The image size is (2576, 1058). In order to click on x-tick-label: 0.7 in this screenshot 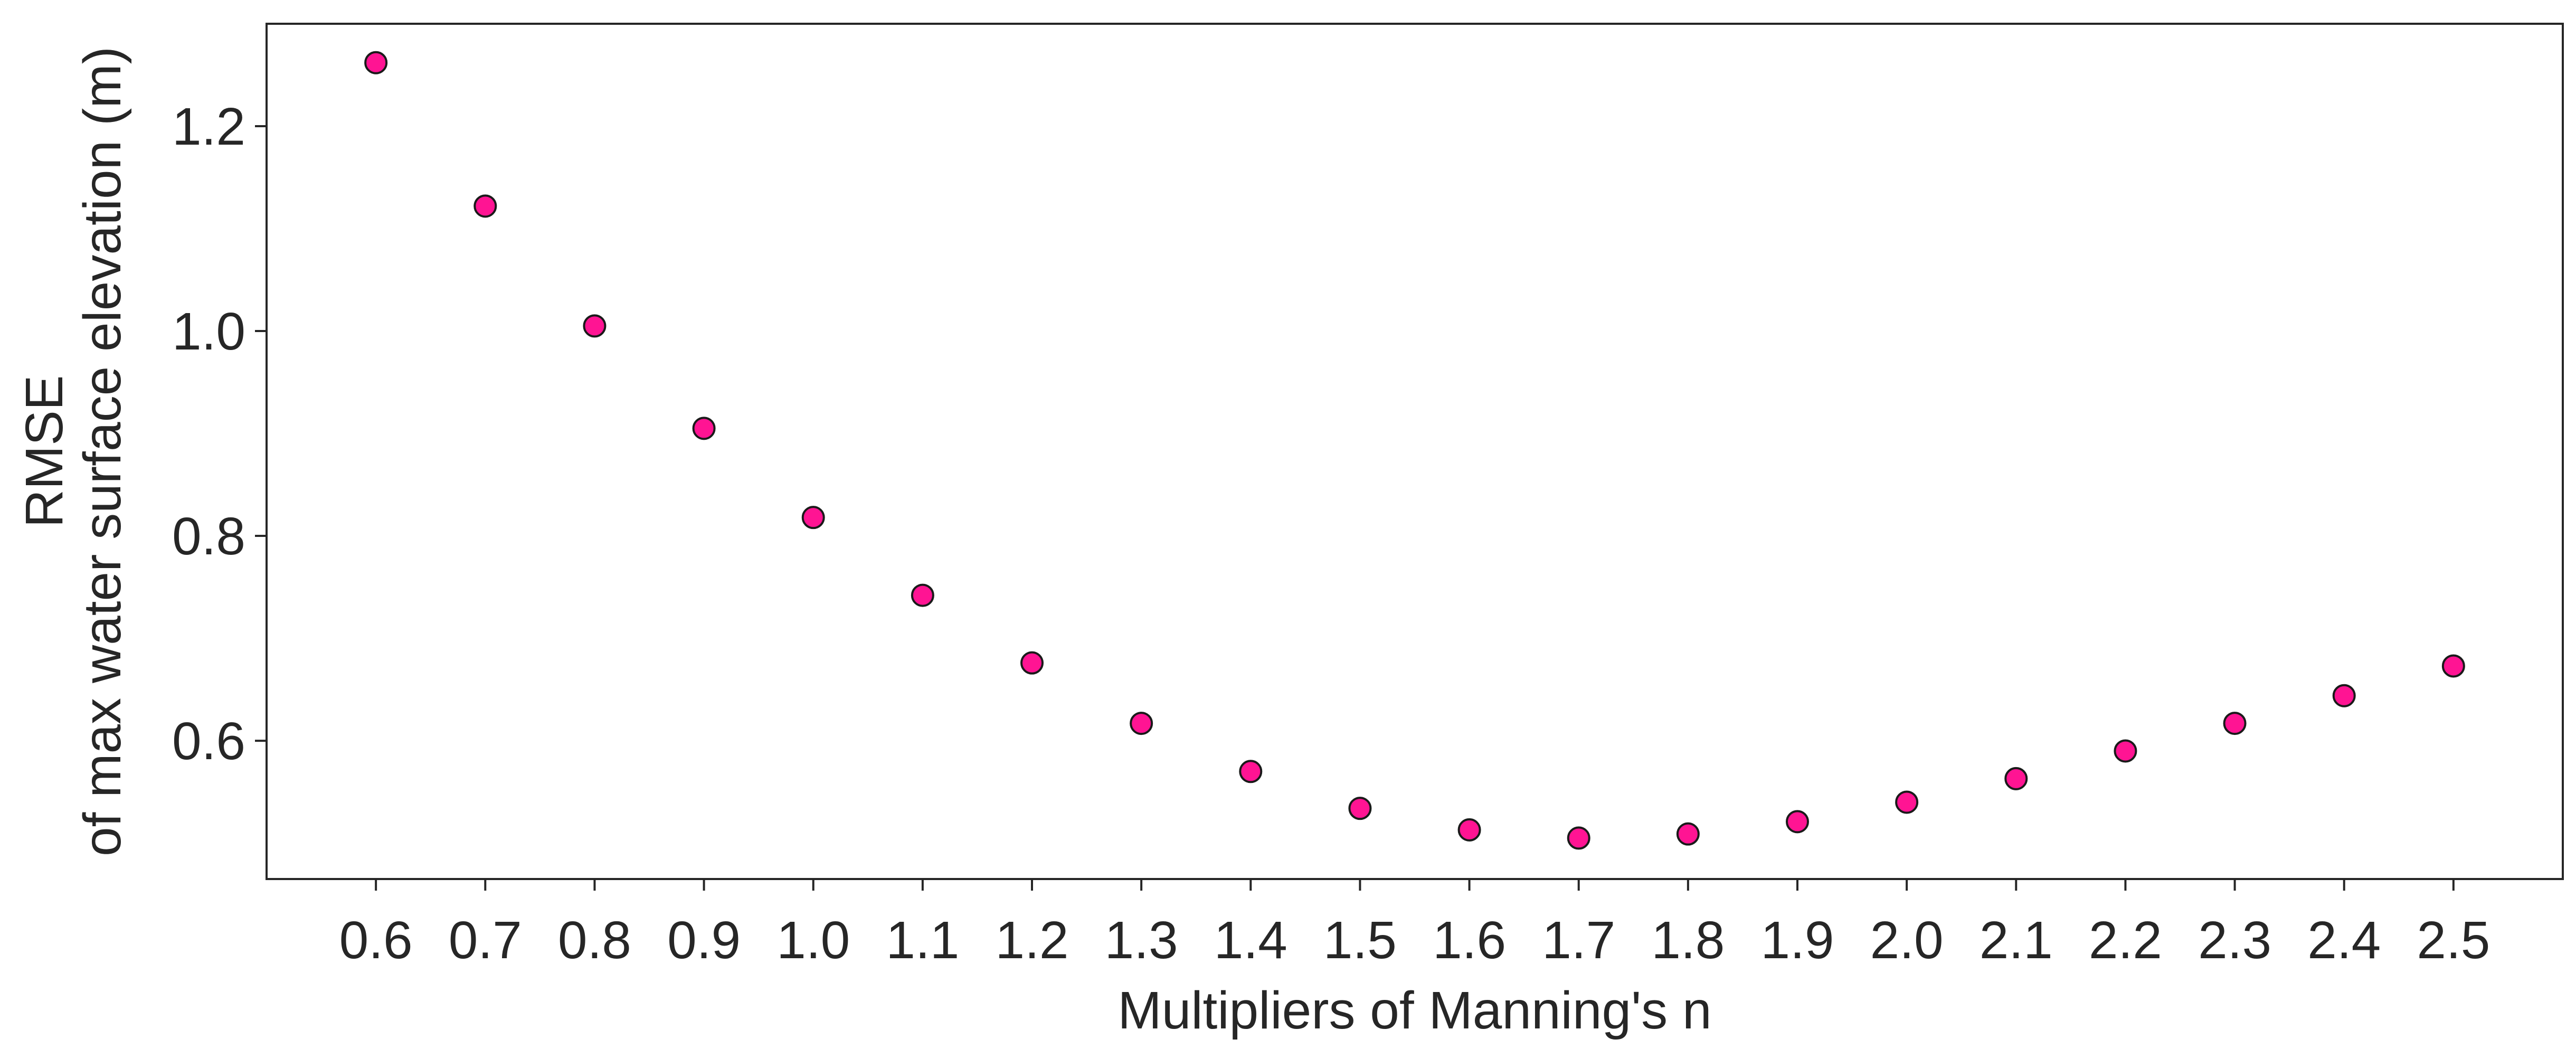, I will do `click(485, 940)`.